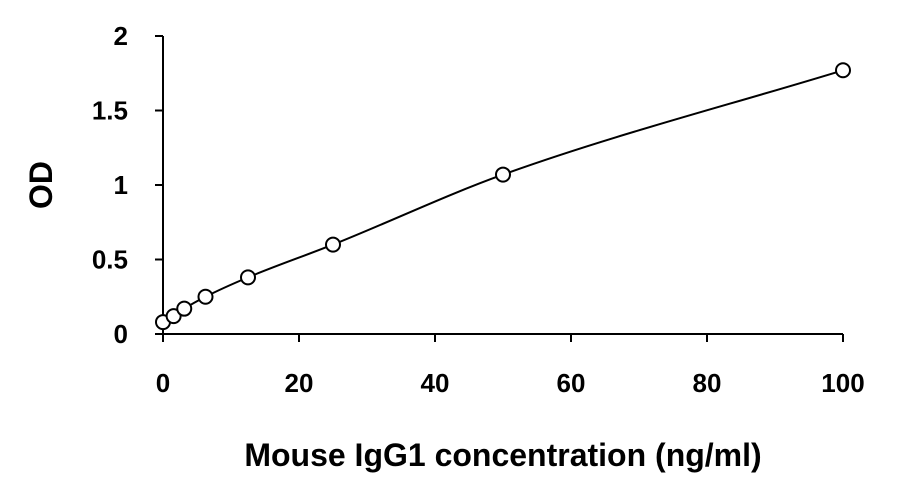 The width and height of the screenshot is (903, 503). Describe the element at coordinates (121, 36) in the screenshot. I see `y-tick-label: 2` at that location.